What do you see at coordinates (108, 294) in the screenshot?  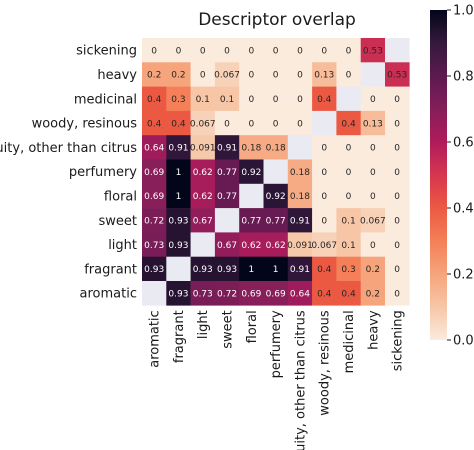 I see `row-tick-label: aromatic` at bounding box center [108, 294].